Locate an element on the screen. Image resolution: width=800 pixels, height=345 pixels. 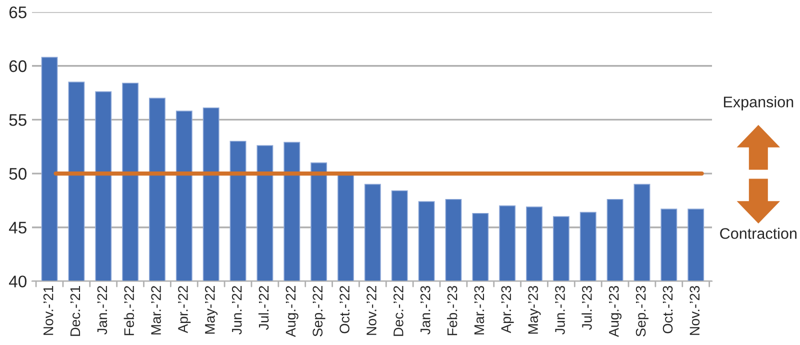
x-tick-label: Dec.-’22 is located at coordinates (398, 311).